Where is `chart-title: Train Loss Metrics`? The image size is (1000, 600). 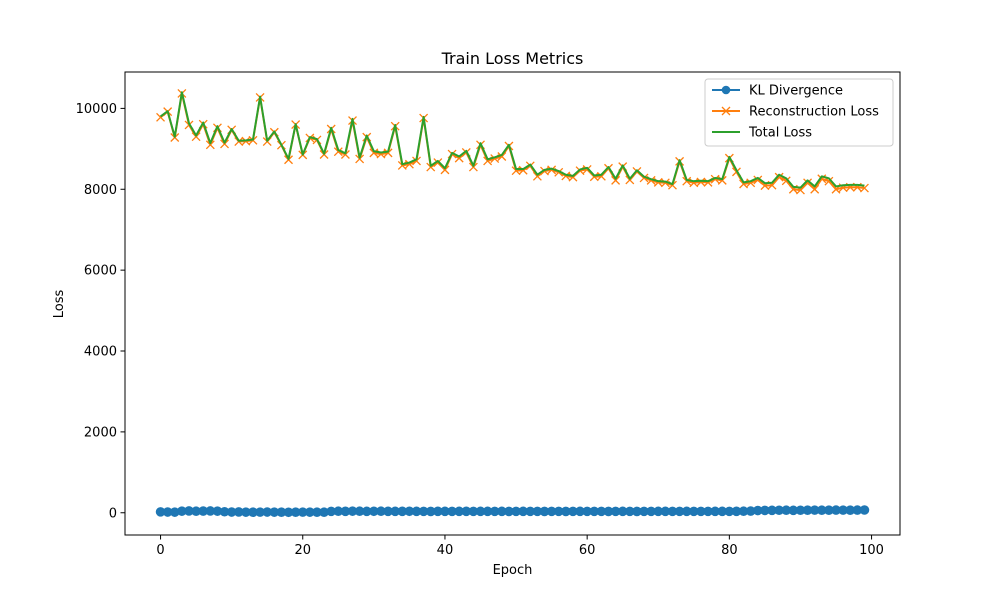 chart-title: Train Loss Metrics is located at coordinates (512, 58).